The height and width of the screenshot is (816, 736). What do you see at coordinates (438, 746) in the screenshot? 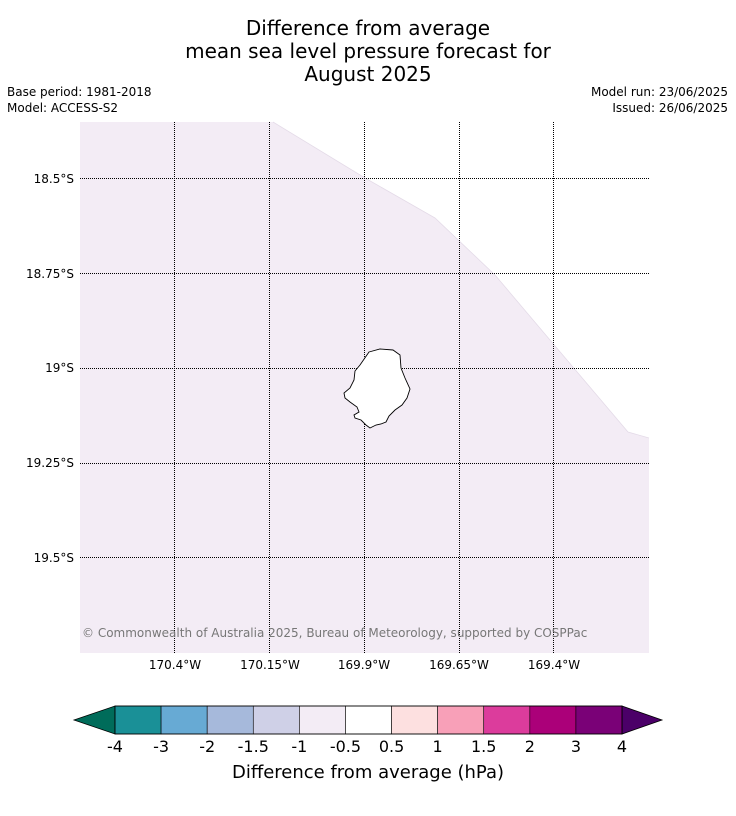
I see `colorbar-tick-label: 1` at bounding box center [438, 746].